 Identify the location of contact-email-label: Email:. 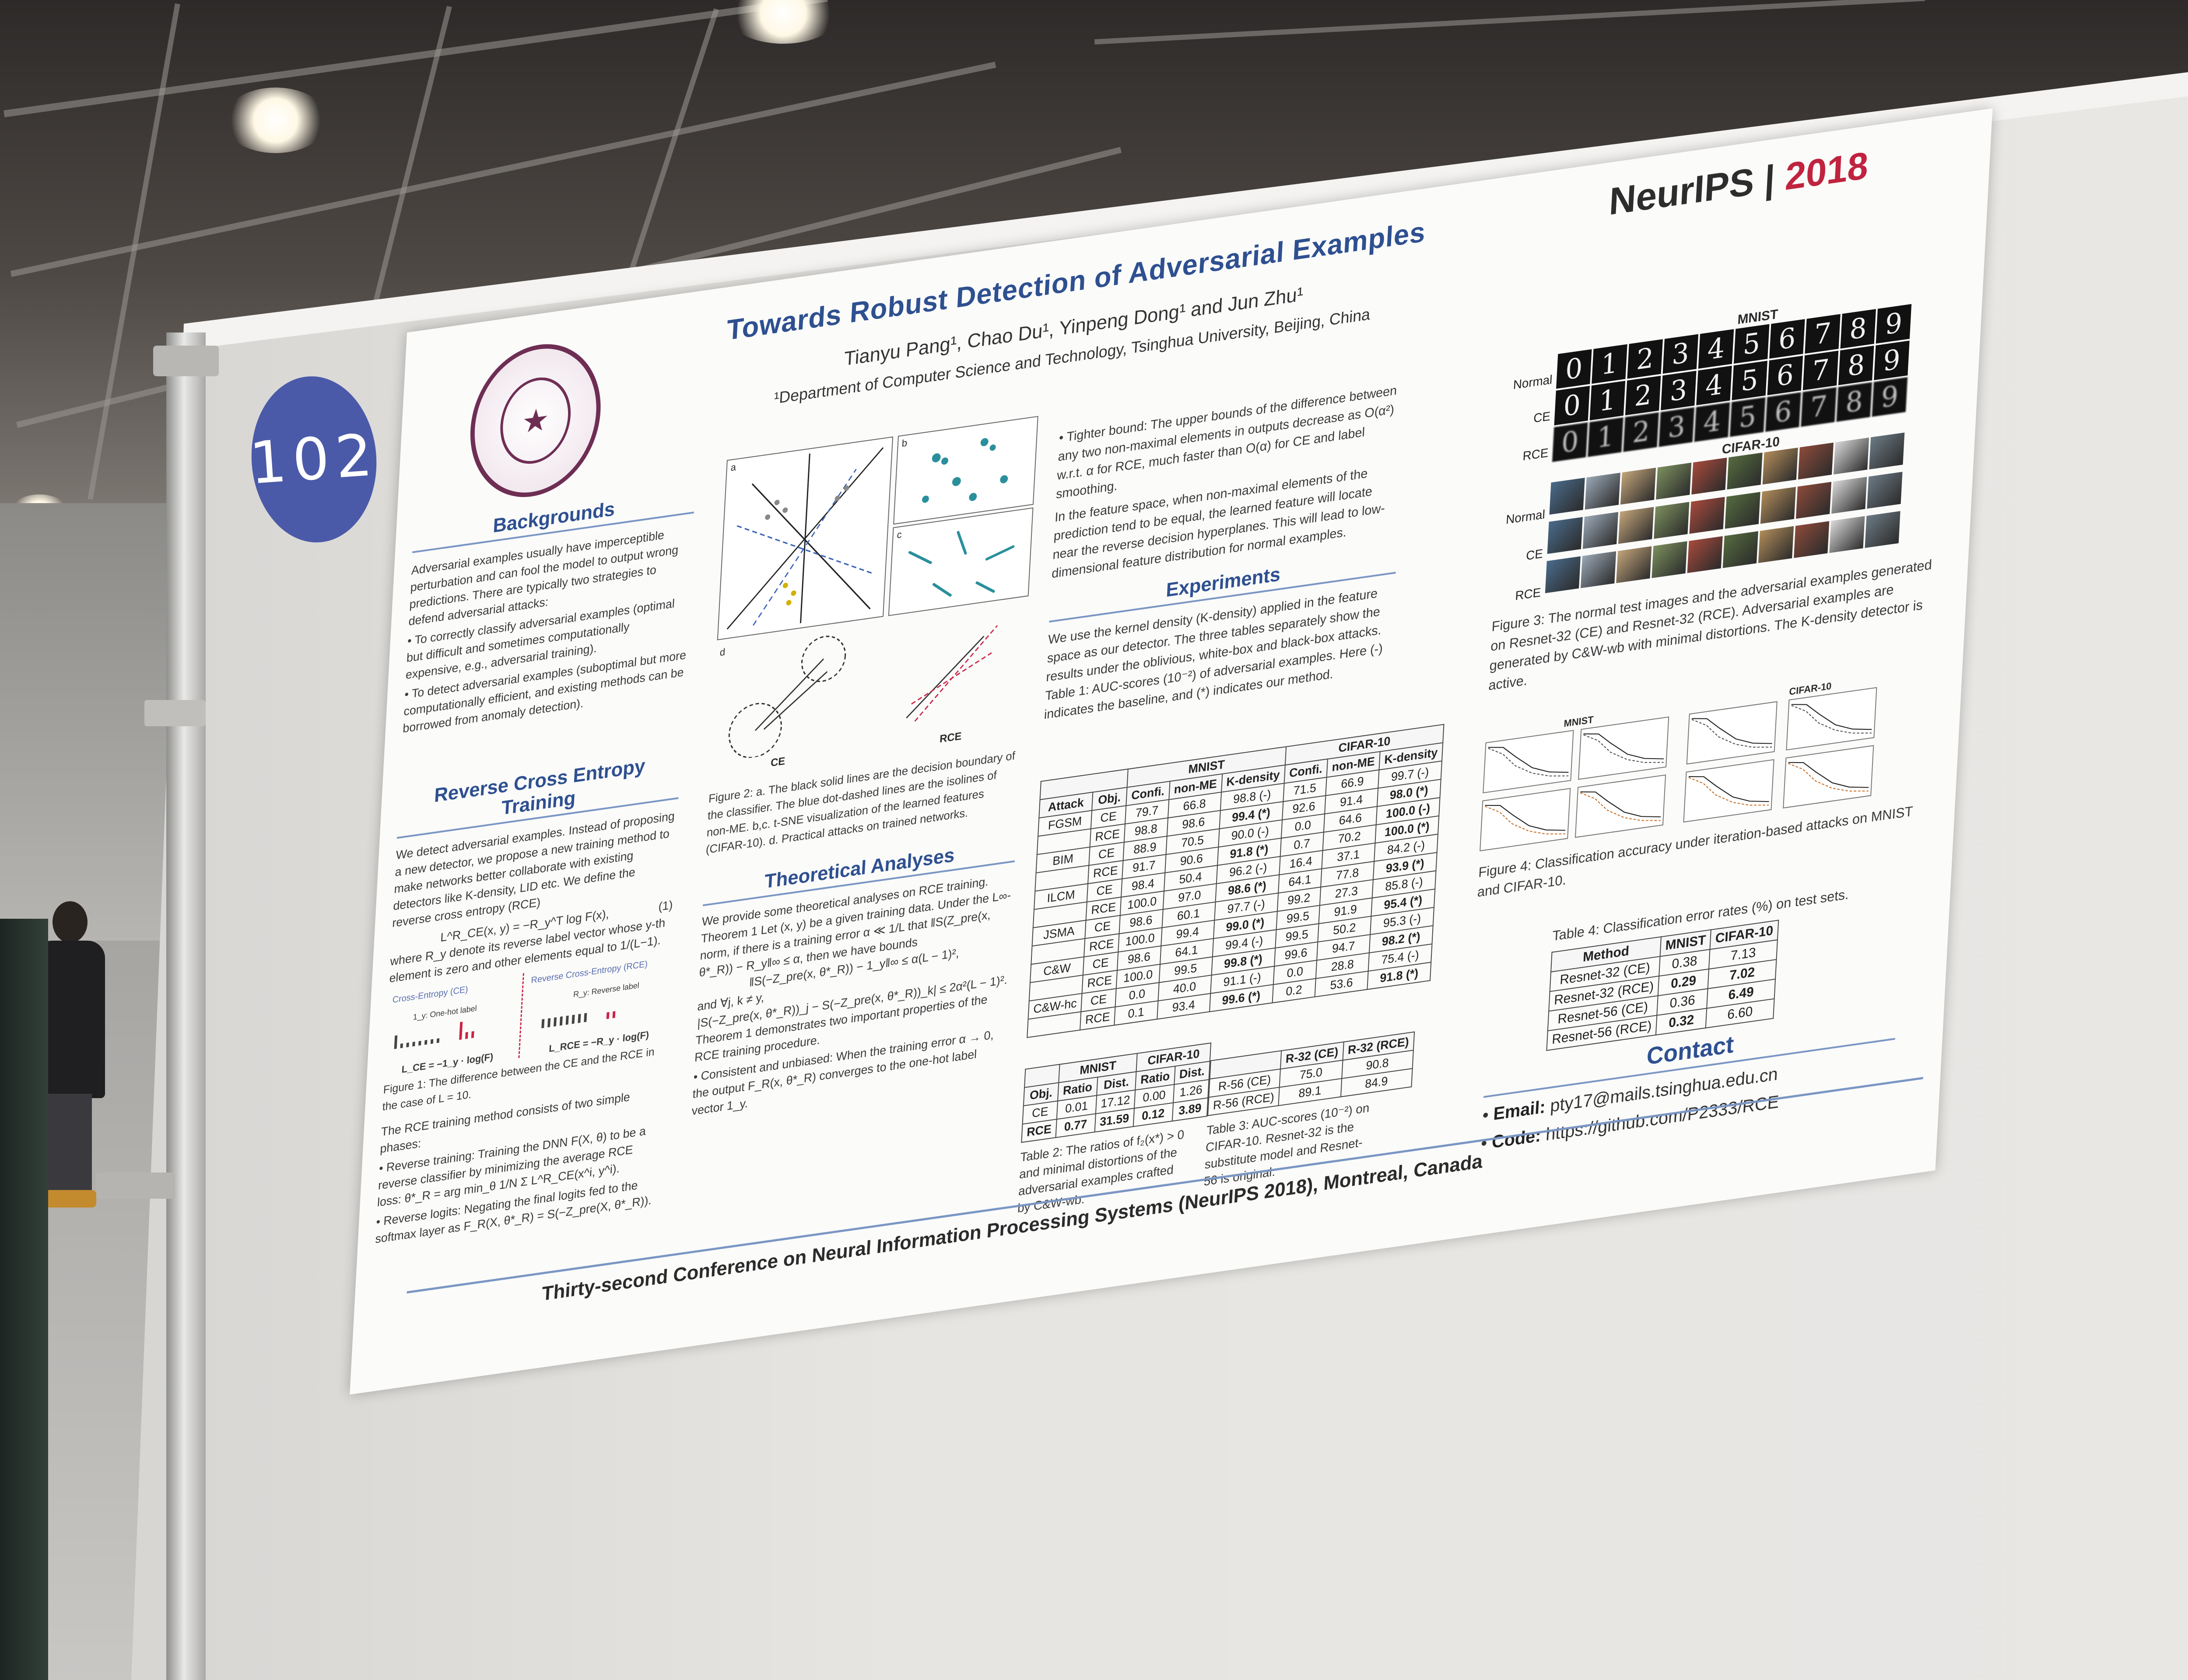
(1519, 1110).